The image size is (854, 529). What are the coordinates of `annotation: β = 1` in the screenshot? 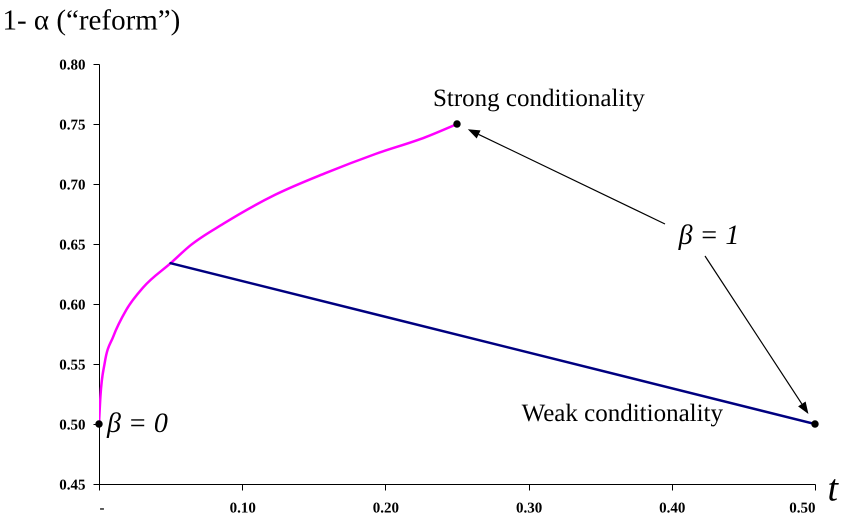 It's located at (709, 235).